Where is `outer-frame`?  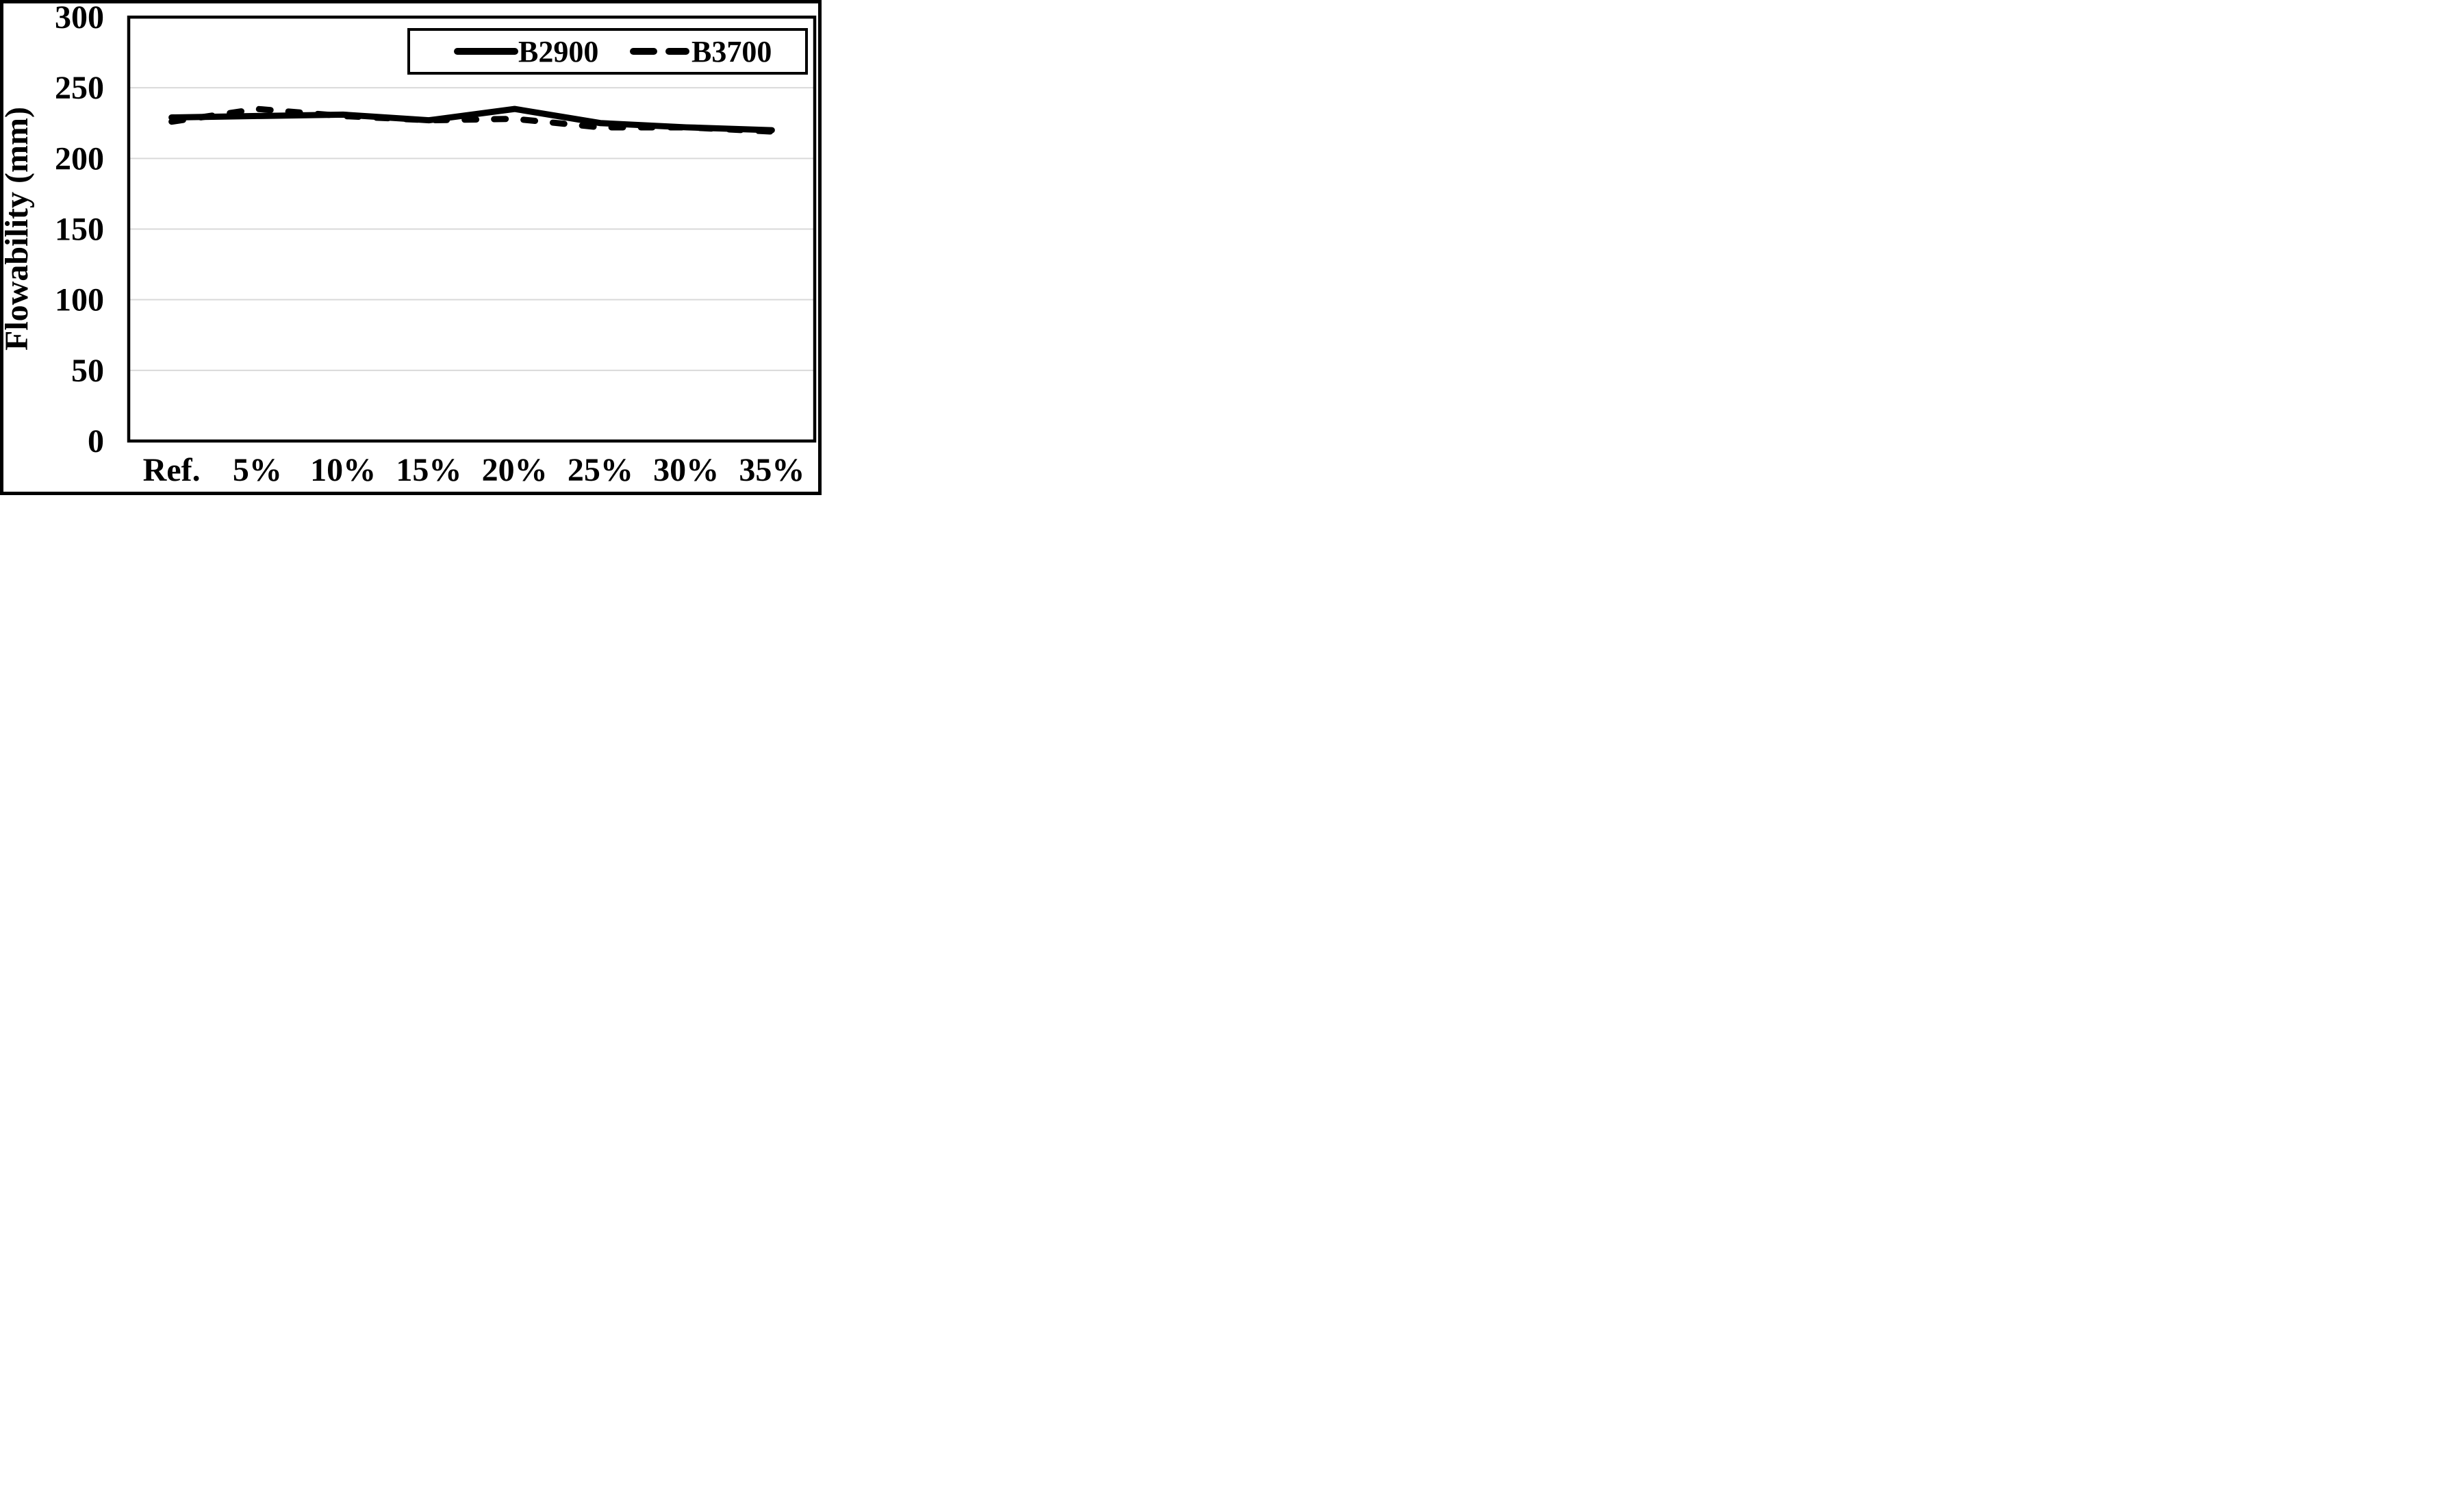 outer-frame is located at coordinates (411, 247).